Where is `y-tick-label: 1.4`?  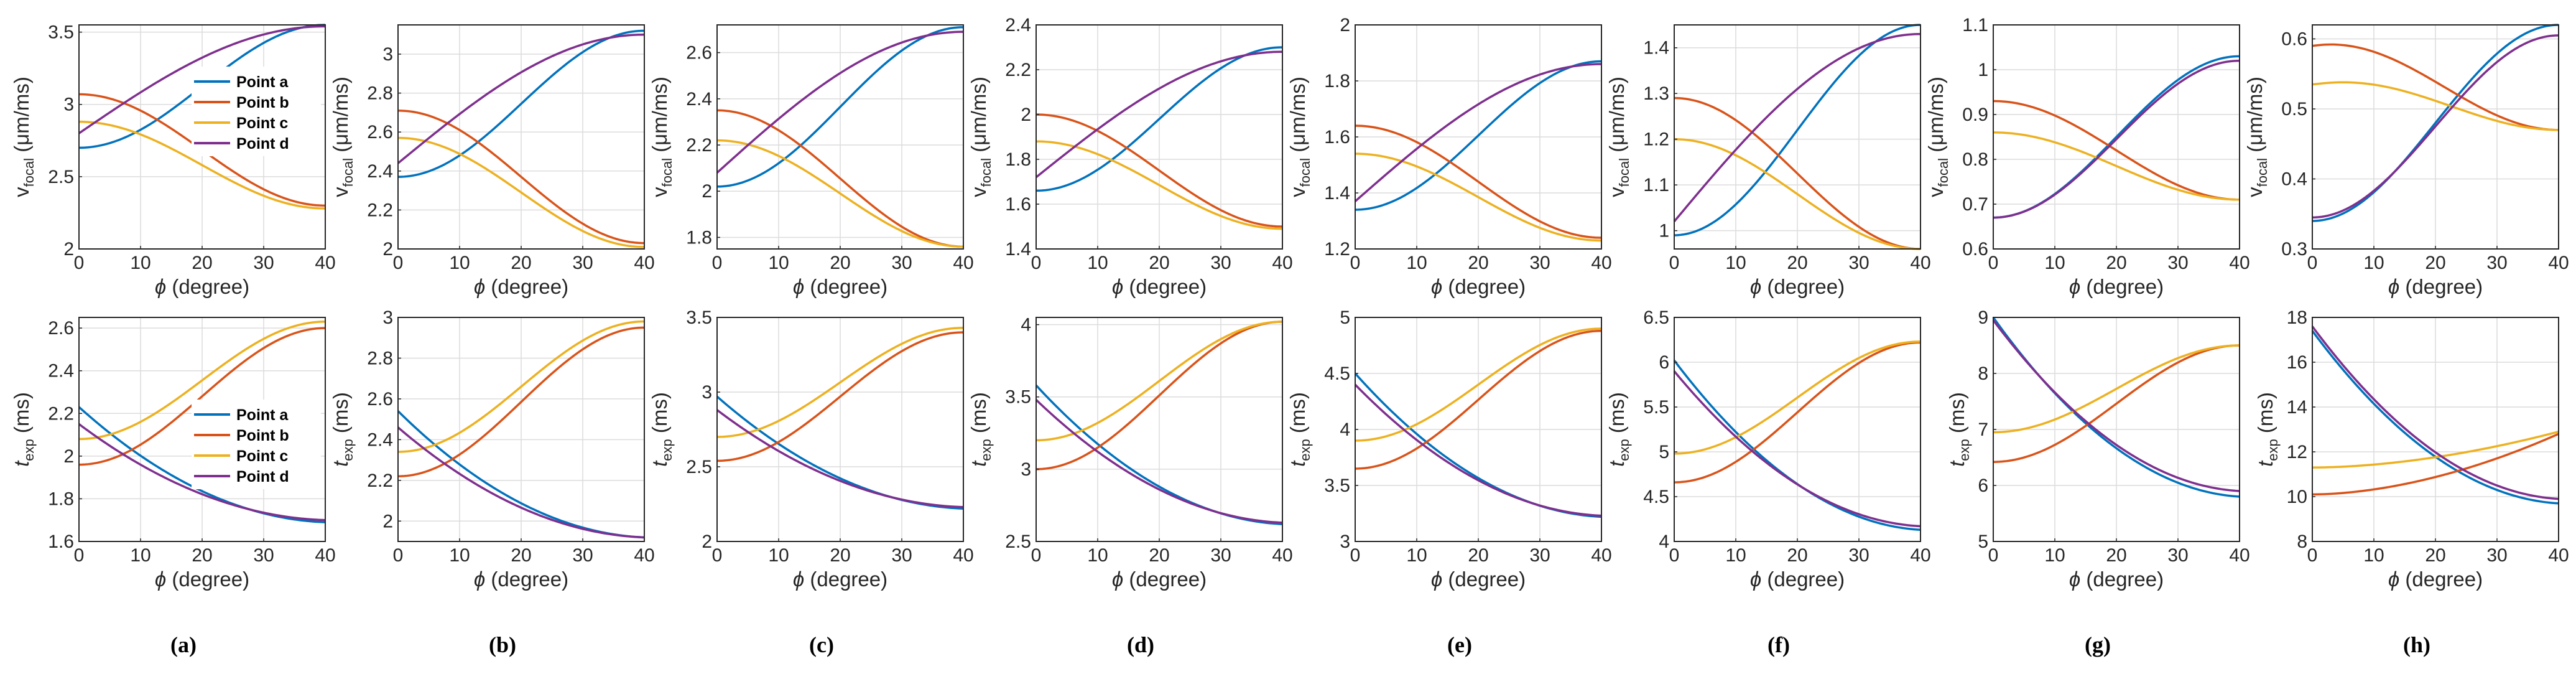 y-tick-label: 1.4 is located at coordinates (1656, 48).